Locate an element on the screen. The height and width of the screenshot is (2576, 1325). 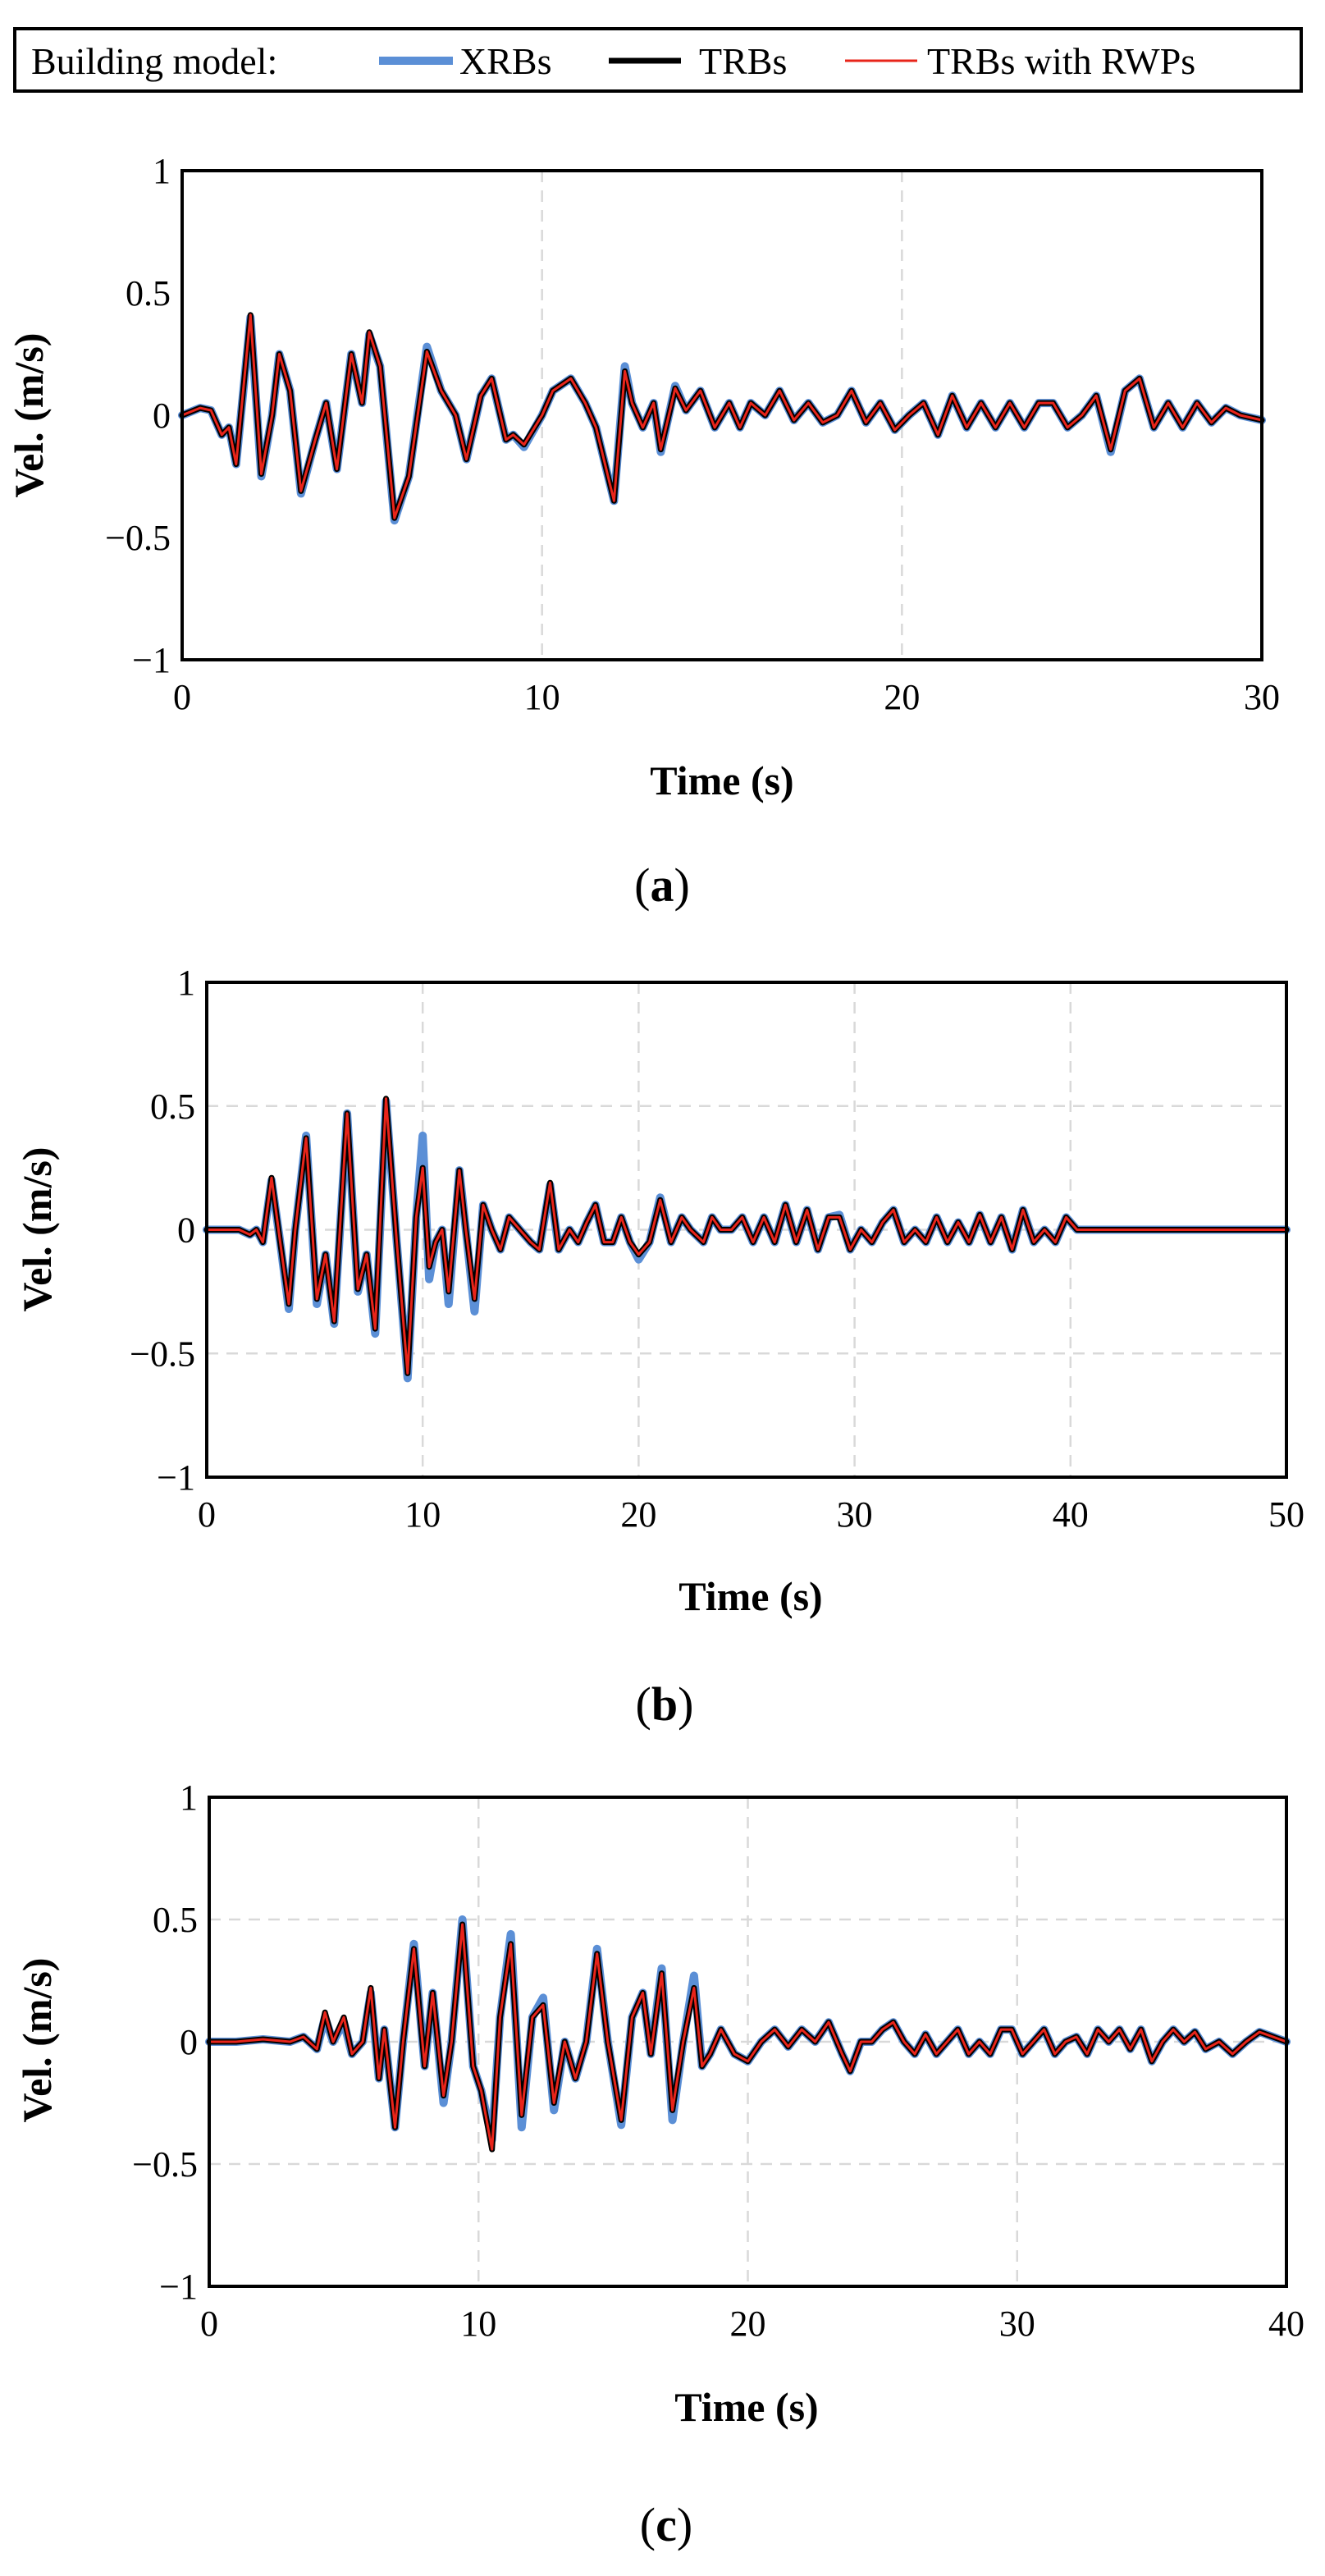
legend: Building model: XRBs TRBs TRBs with RWPs is located at coordinates (658, 60).